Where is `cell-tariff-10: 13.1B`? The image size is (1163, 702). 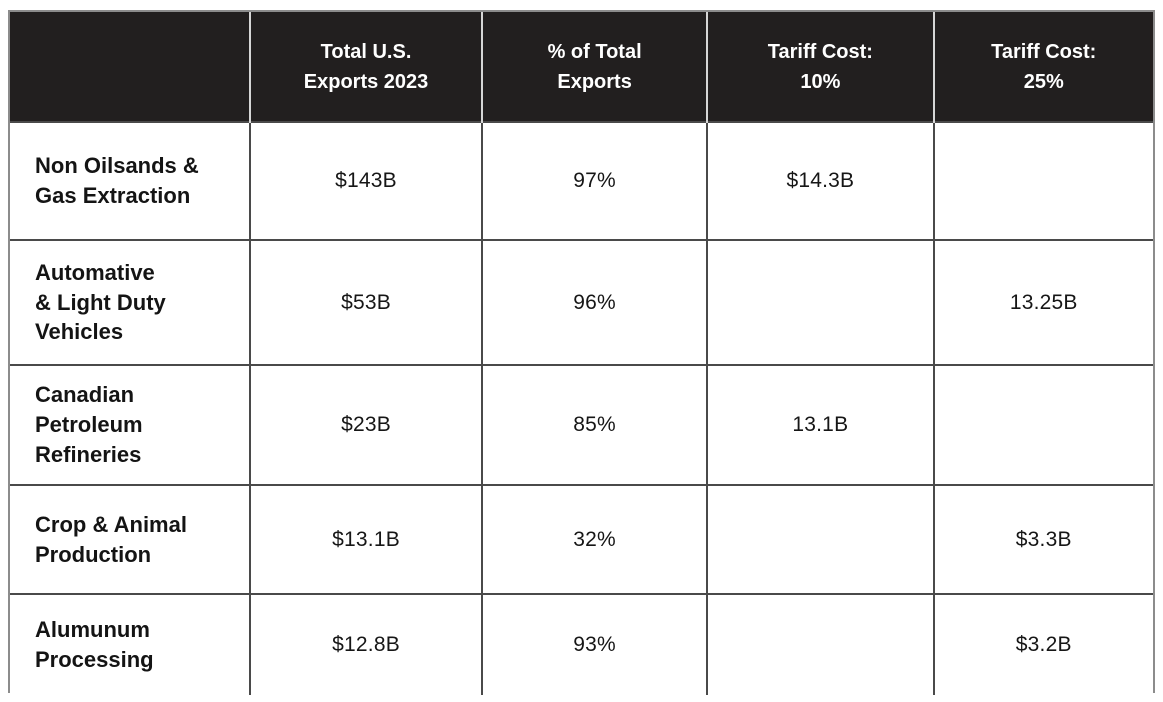 cell-tariff-10: 13.1B is located at coordinates (820, 424).